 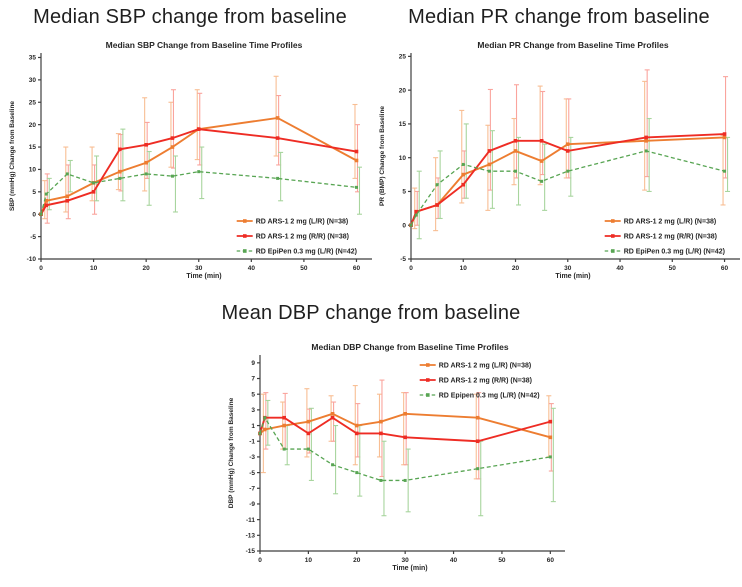 I want to click on sbp-legend-item-2: RD EpiPen 0.3 mg (L/R) (N=42), so click(x=296, y=251).